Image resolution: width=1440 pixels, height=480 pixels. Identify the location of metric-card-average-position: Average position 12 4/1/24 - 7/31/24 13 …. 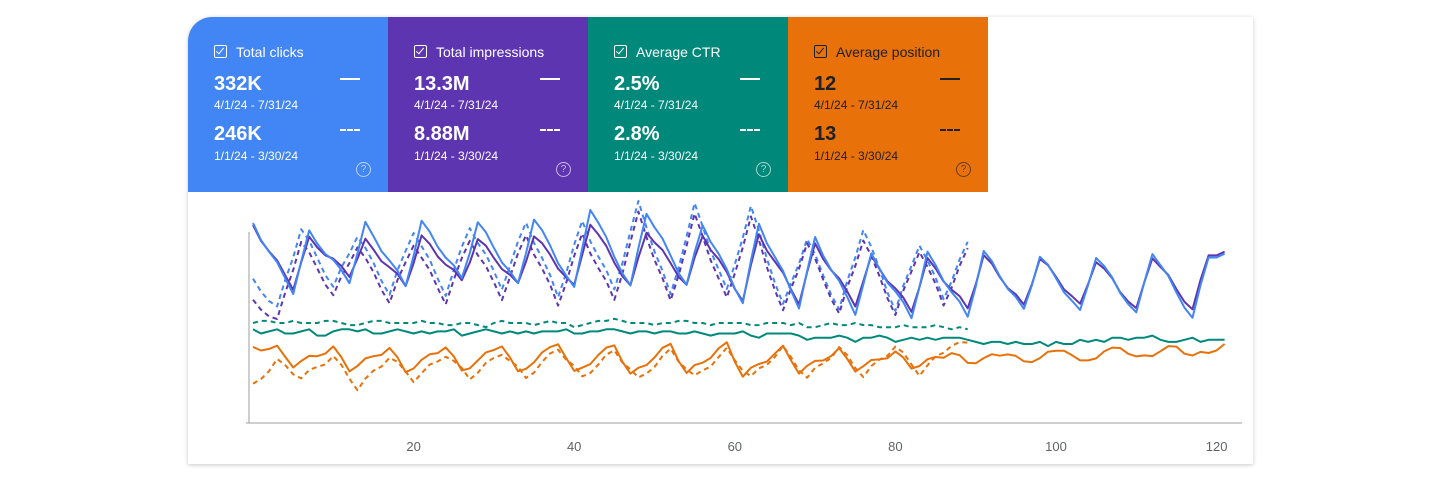
(888, 104).